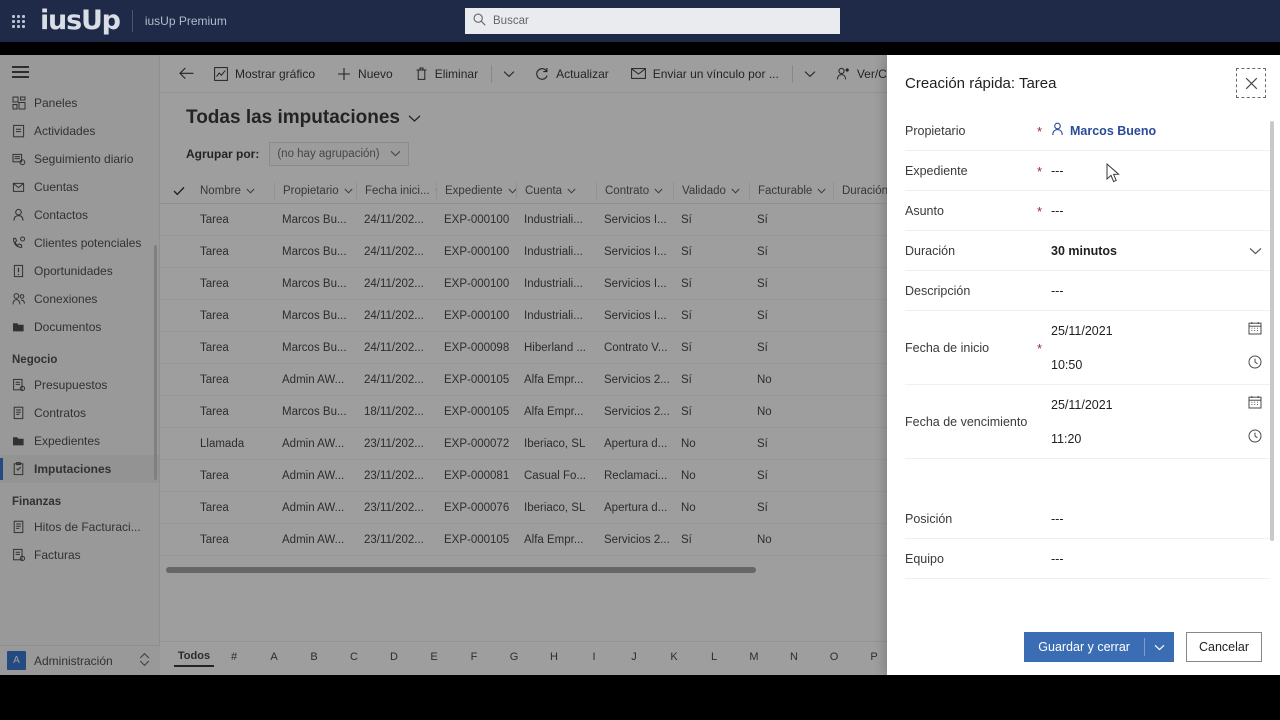  What do you see at coordinates (674, 657) in the screenshot?
I see `alpha-filter-item: K` at bounding box center [674, 657].